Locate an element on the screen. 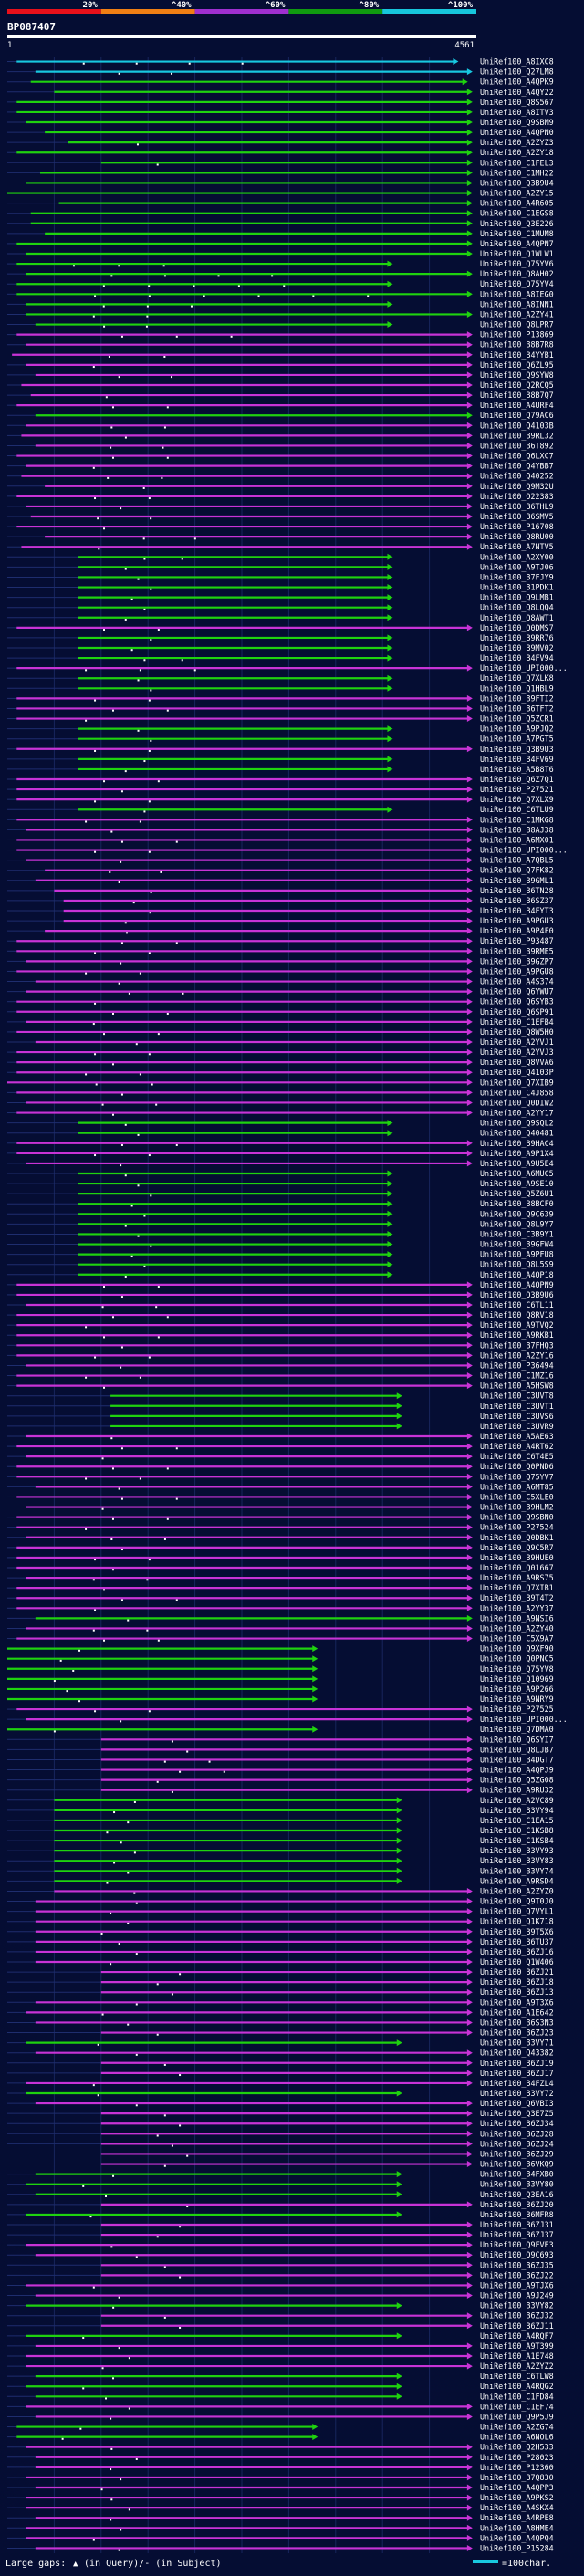 The height and width of the screenshot is (2576, 584). hit-row: UniRef100_P27525 is located at coordinates (280, 1709).